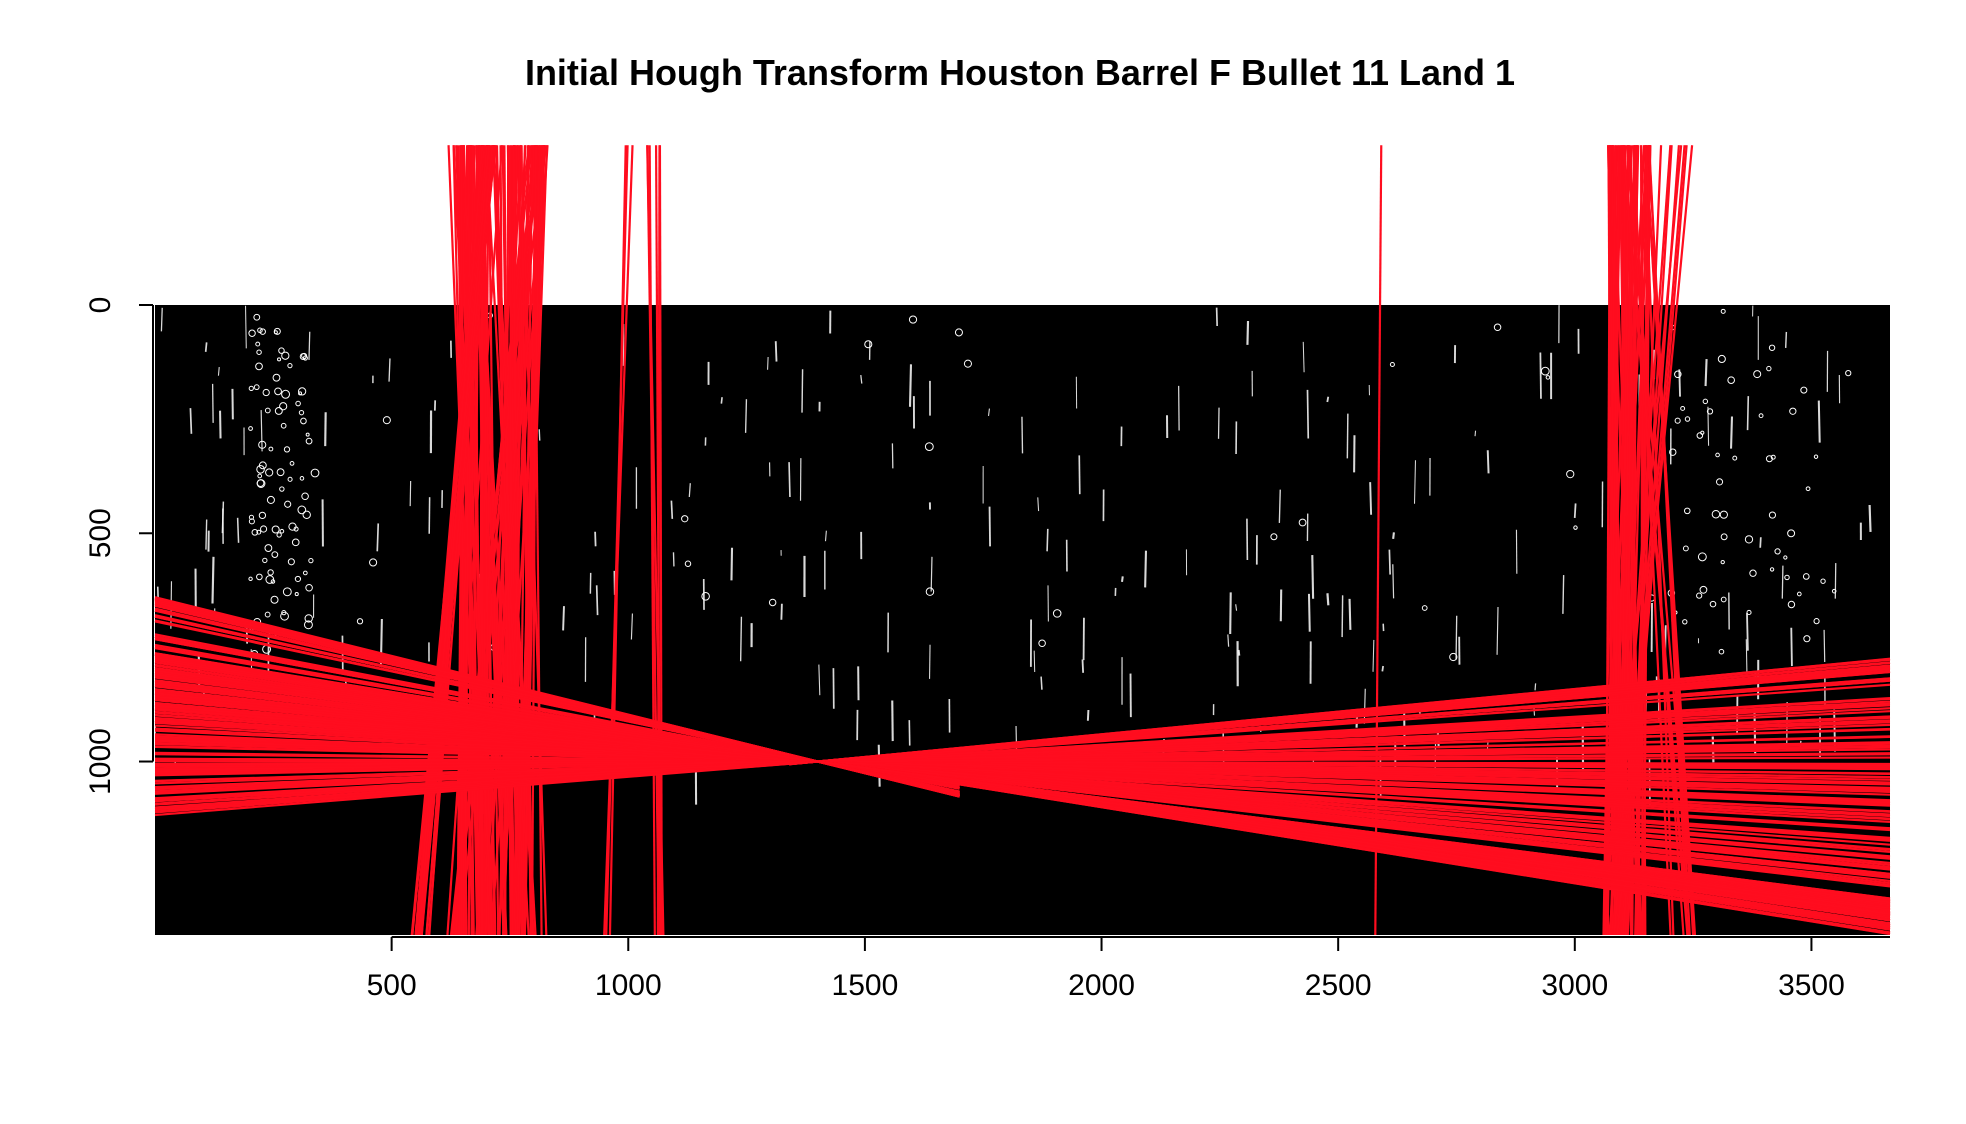 This screenshot has width=1966, height=1124. Describe the element at coordinates (1338, 985) in the screenshot. I see `x-tick-label: 2500` at that location.